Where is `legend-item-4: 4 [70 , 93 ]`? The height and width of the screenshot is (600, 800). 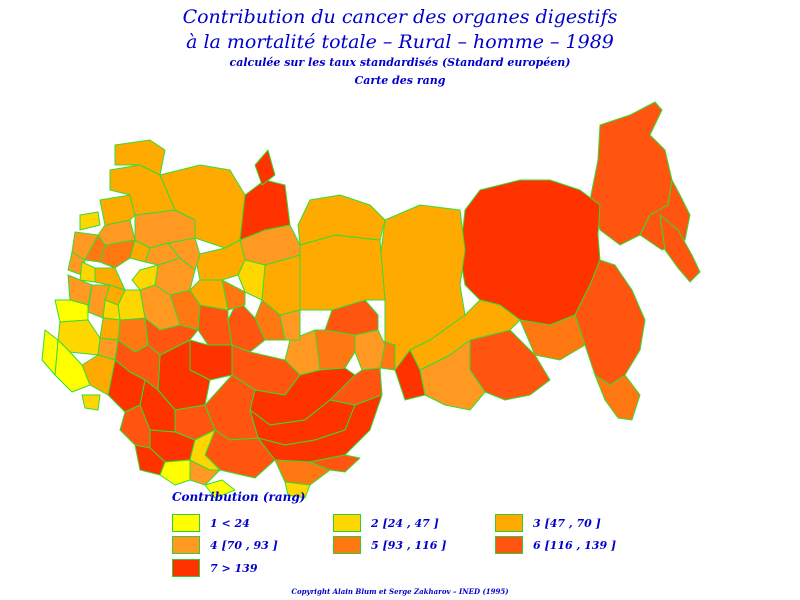 legend-item-4: 4 [70 , 93 ] is located at coordinates (225, 545).